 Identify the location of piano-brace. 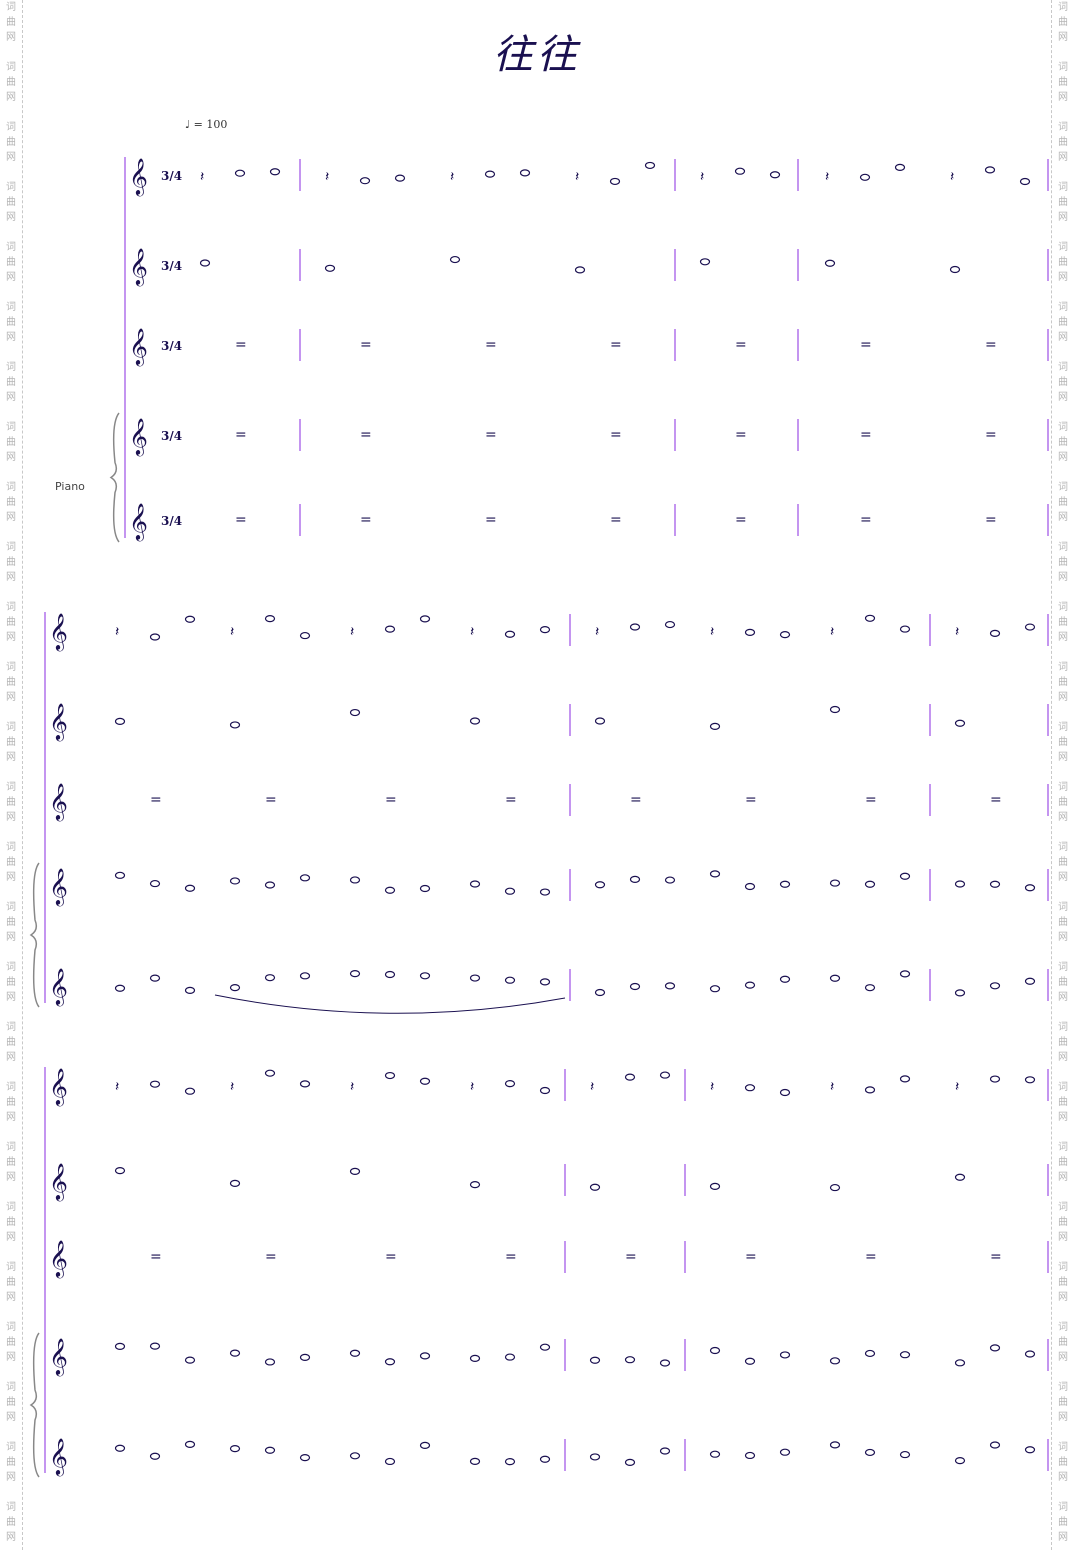
(34, 1405).